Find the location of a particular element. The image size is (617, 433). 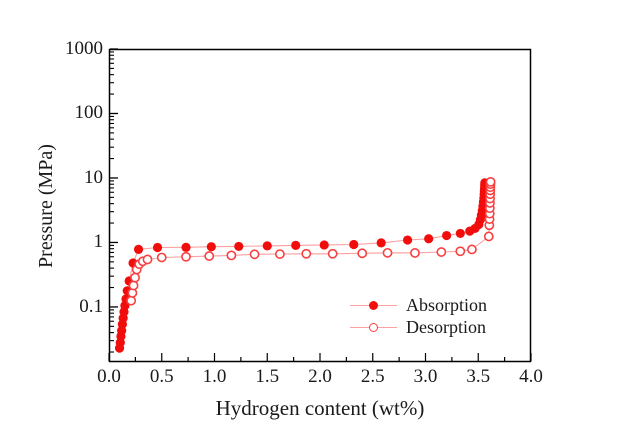

legend-label-desorption: Desorption is located at coordinates (446, 327).